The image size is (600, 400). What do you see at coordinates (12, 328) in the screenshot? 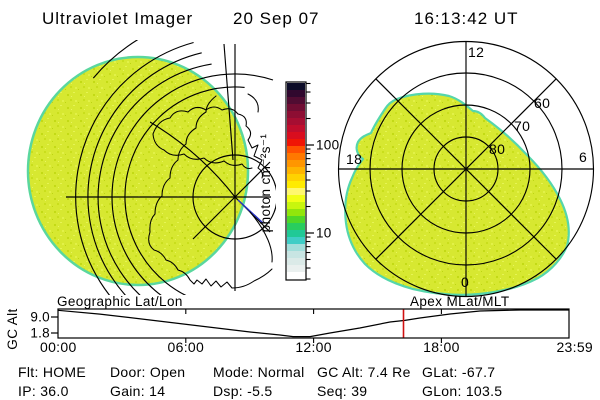
I see `strip-ylabel: GC Alt` at bounding box center [12, 328].